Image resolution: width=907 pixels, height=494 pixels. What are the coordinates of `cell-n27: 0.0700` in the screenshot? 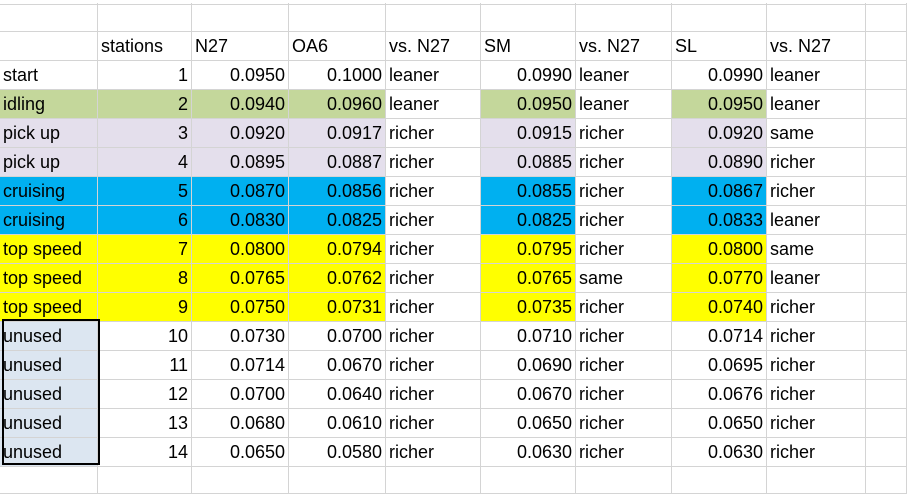 It's located at (240, 394).